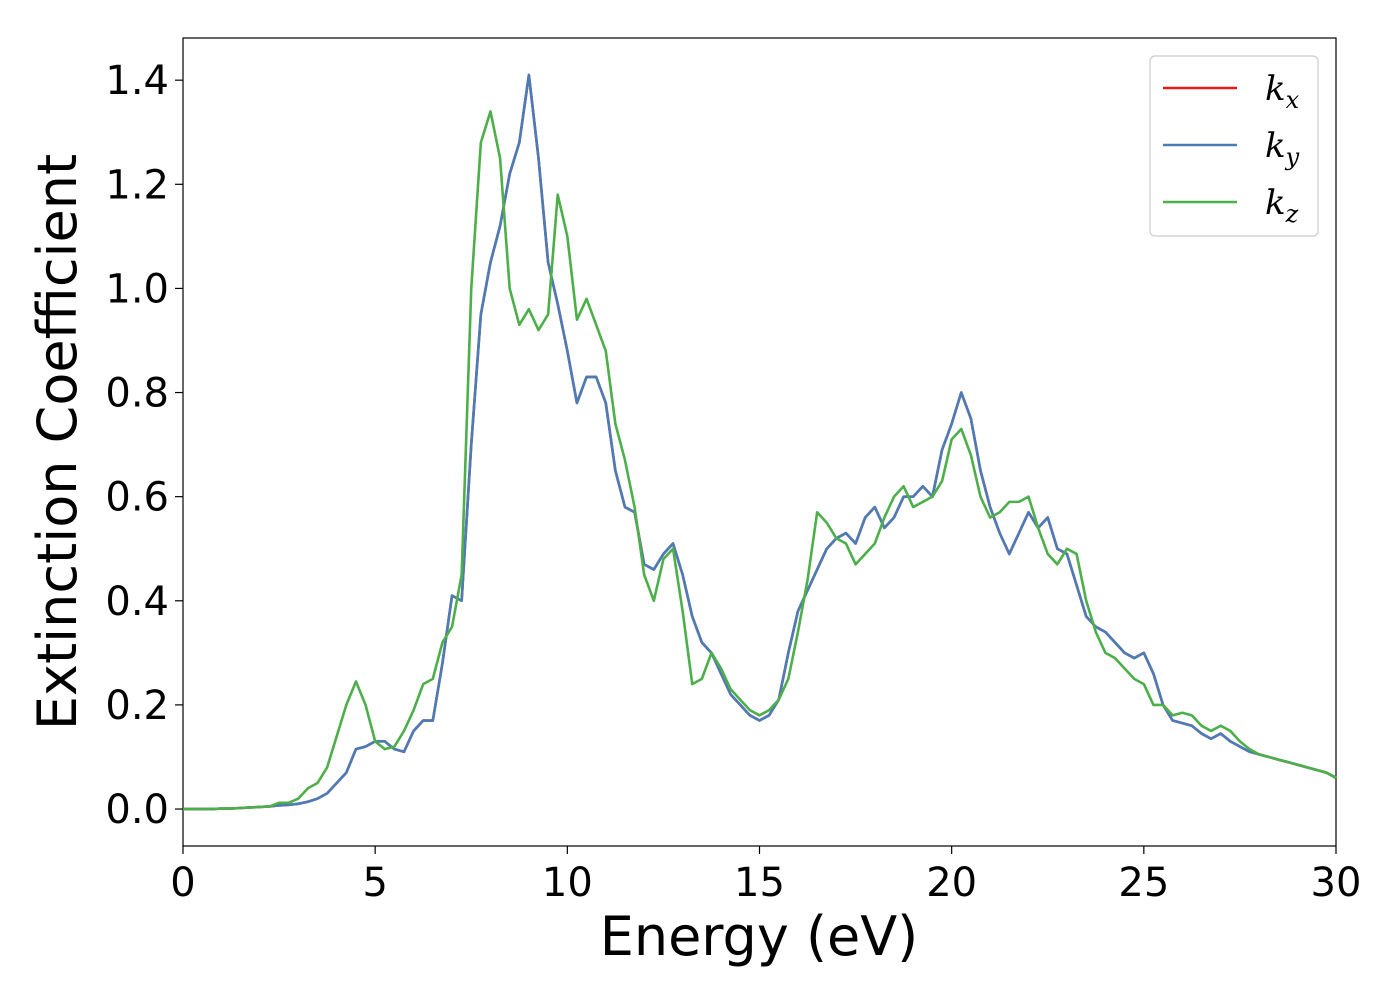 The height and width of the screenshot is (1000, 1400). What do you see at coordinates (137, 498) in the screenshot?
I see `y-tick-label: 0.6` at bounding box center [137, 498].